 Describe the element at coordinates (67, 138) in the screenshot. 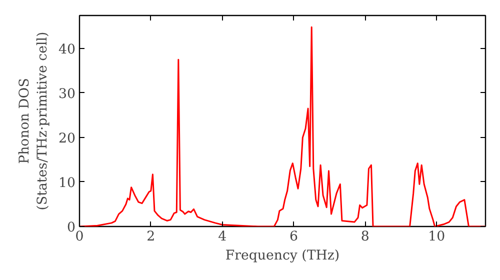

I see `y-tick-label: 20` at that location.